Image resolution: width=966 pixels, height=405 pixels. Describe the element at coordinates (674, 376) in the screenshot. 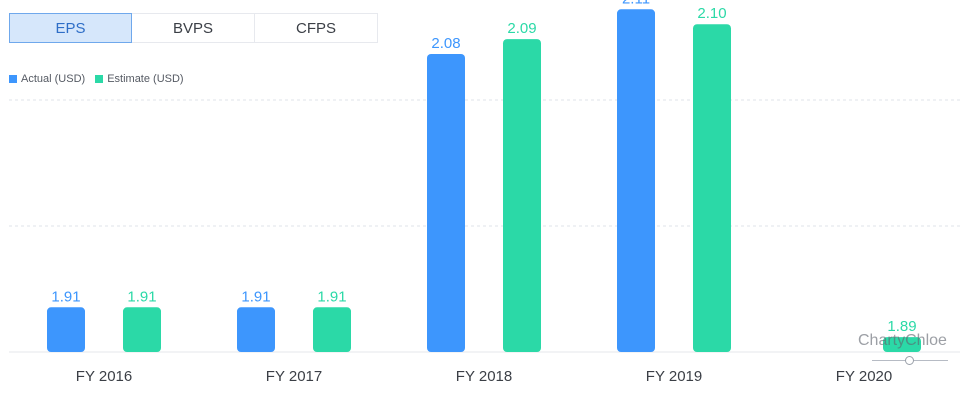

I see `x-tick-label-fy-2019: FY 2019` at that location.